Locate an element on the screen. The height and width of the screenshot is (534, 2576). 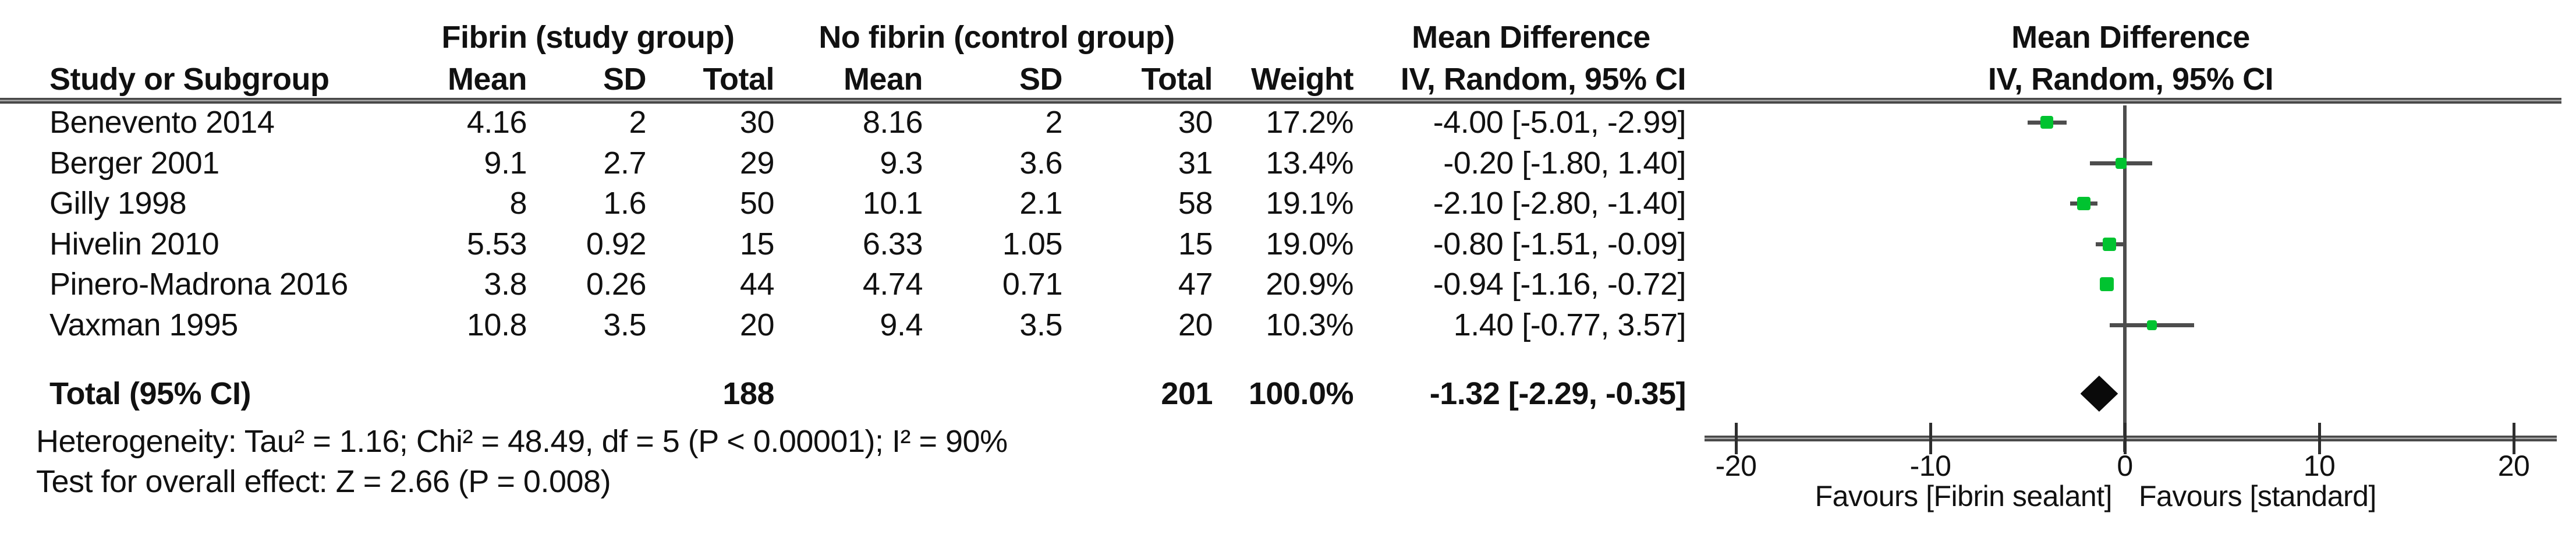
col-study-or-subgroup: Study or Subgroup is located at coordinates (189, 80).